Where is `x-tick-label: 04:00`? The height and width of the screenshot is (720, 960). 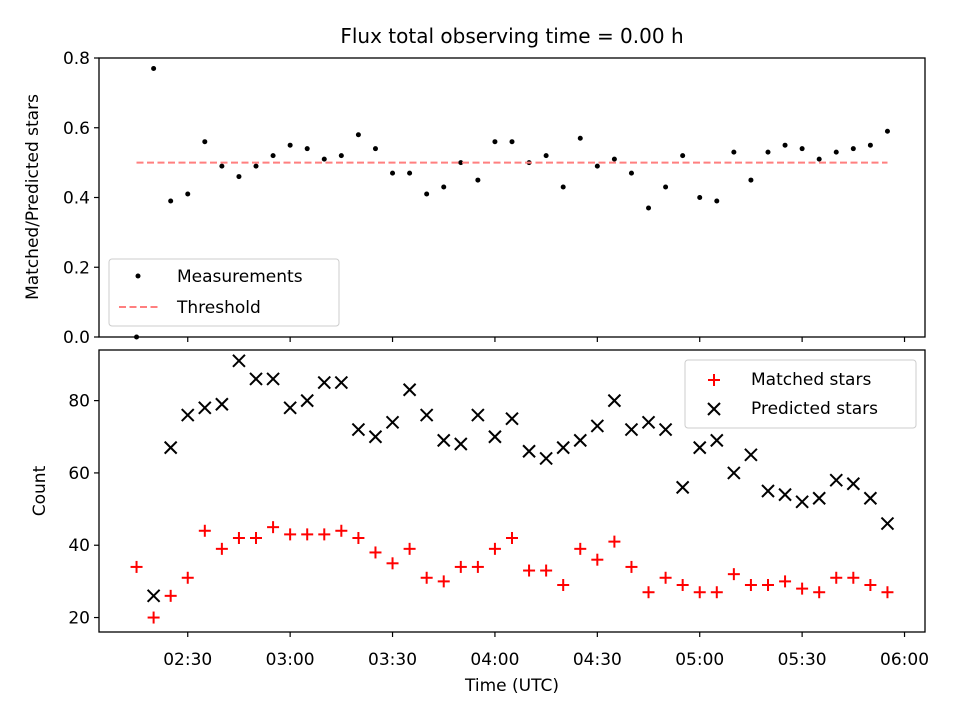 x-tick-label: 04:00 is located at coordinates (494, 660).